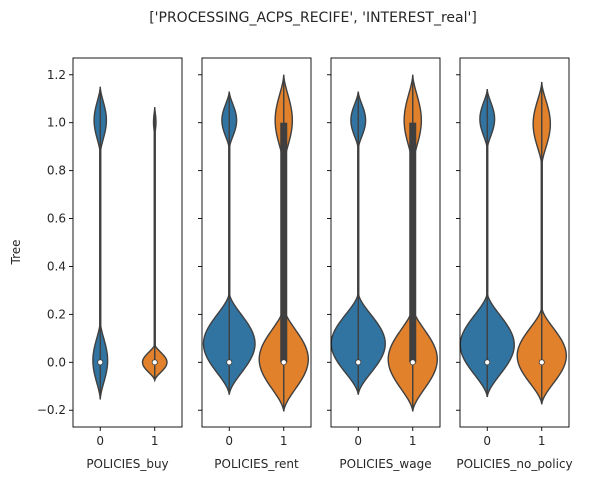 This screenshot has width=592, height=481. What do you see at coordinates (51, 410) in the screenshot?
I see `y-tick-label: −0.2` at bounding box center [51, 410].